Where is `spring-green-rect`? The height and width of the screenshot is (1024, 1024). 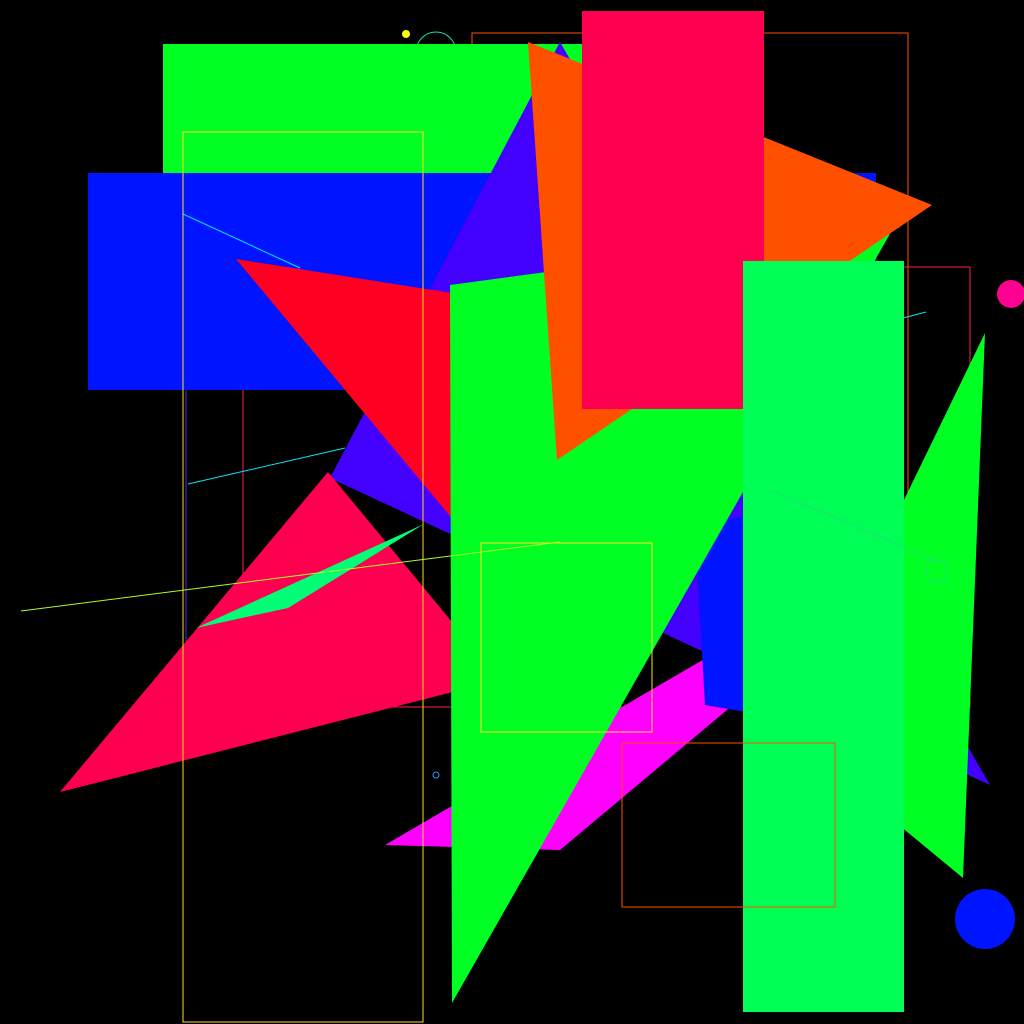 spring-green-rect is located at coordinates (823, 636).